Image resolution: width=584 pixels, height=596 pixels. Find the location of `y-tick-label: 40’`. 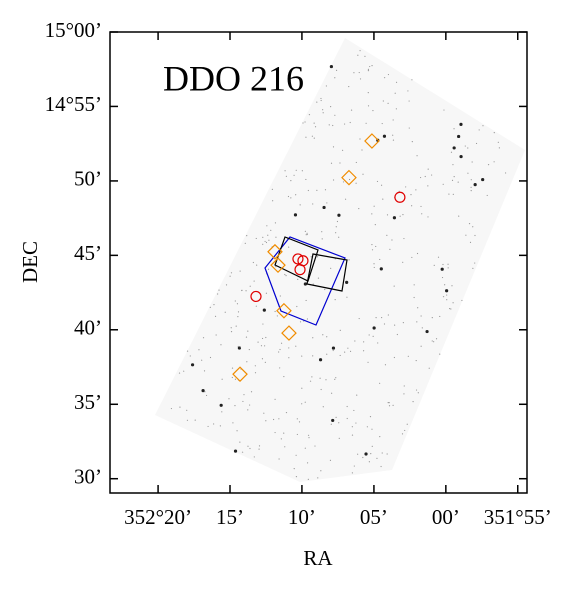

y-tick-label: 40’ is located at coordinates (88, 328).